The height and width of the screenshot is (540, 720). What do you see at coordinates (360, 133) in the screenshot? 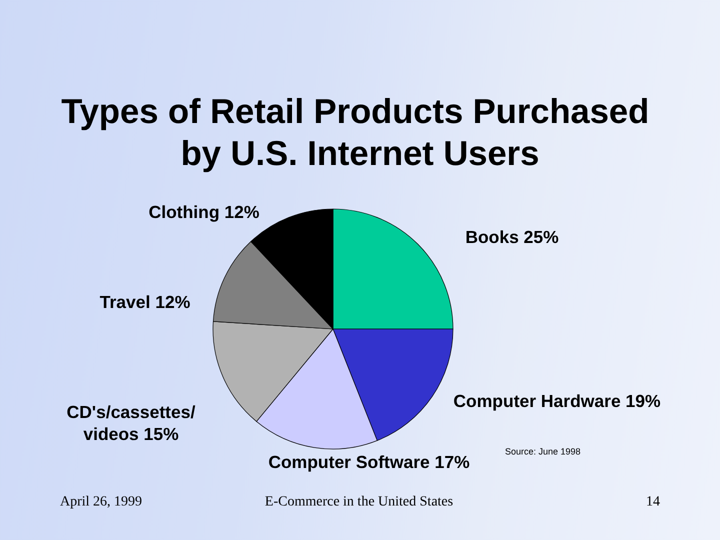
I see `chart-title: Types of Retail Products Purchased by U.S. Internet Users` at bounding box center [360, 133].